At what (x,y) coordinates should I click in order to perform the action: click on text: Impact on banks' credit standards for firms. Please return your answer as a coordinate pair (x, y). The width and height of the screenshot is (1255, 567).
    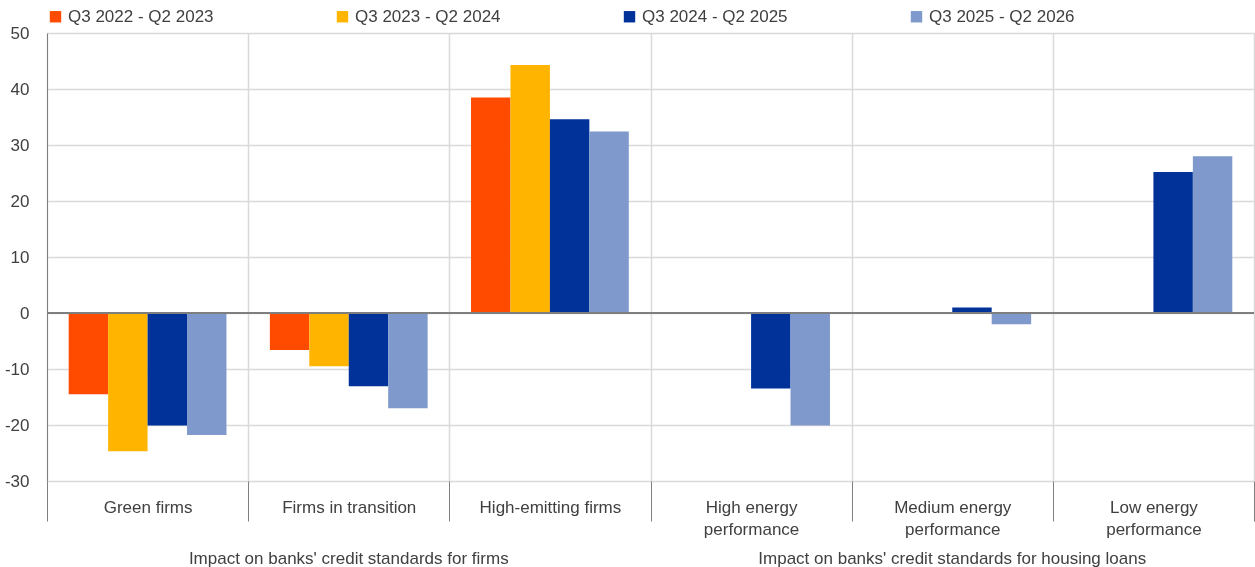
    Looking at the image, I should click on (348, 558).